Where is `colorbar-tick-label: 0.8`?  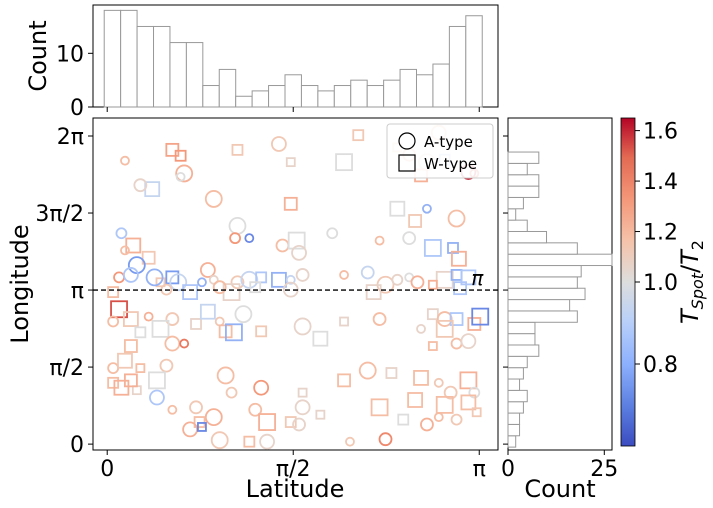
colorbar-tick-label: 0.8 is located at coordinates (660, 365).